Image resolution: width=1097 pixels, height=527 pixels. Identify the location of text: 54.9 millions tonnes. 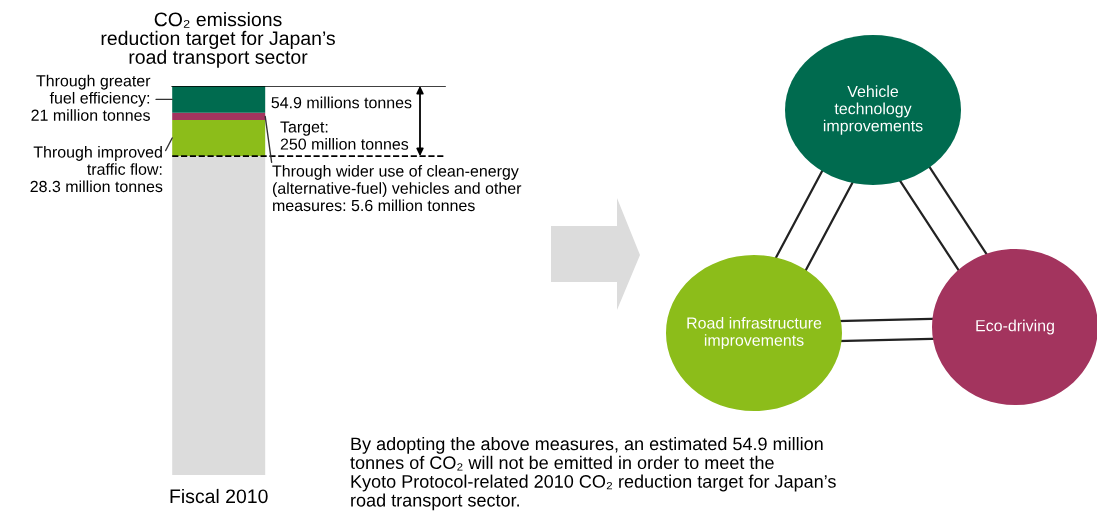
(341, 102).